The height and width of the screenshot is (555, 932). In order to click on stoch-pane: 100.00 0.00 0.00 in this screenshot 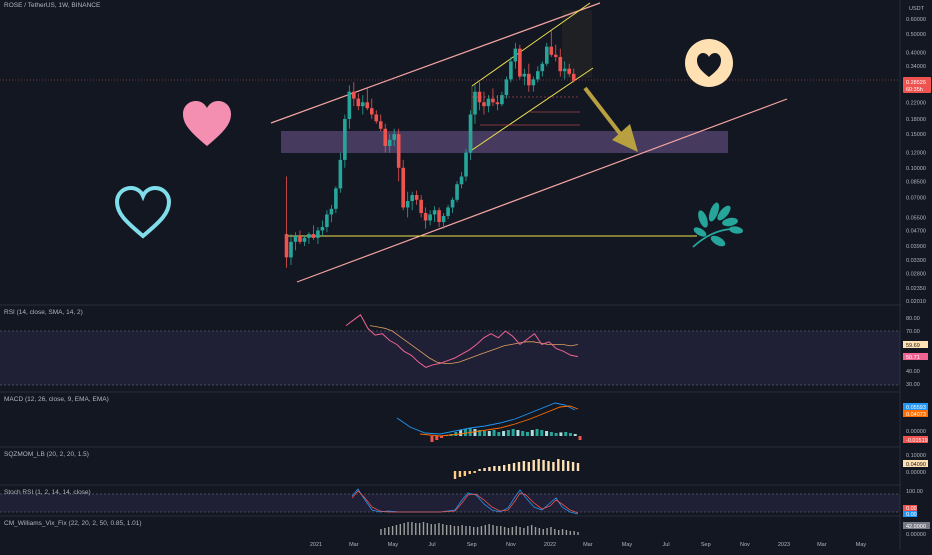, I will do `click(461, 503)`.